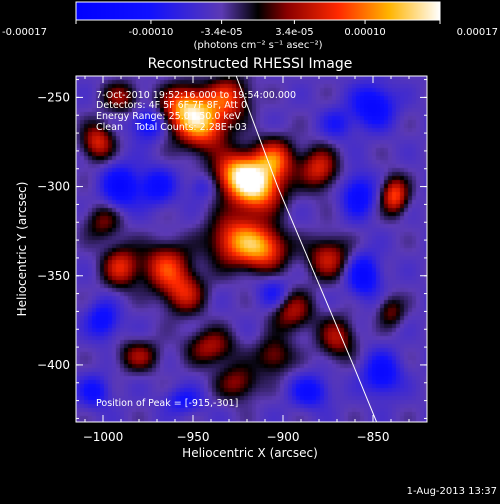  What do you see at coordinates (193, 437) in the screenshot?
I see `x-tick-label: −950` at bounding box center [193, 437].